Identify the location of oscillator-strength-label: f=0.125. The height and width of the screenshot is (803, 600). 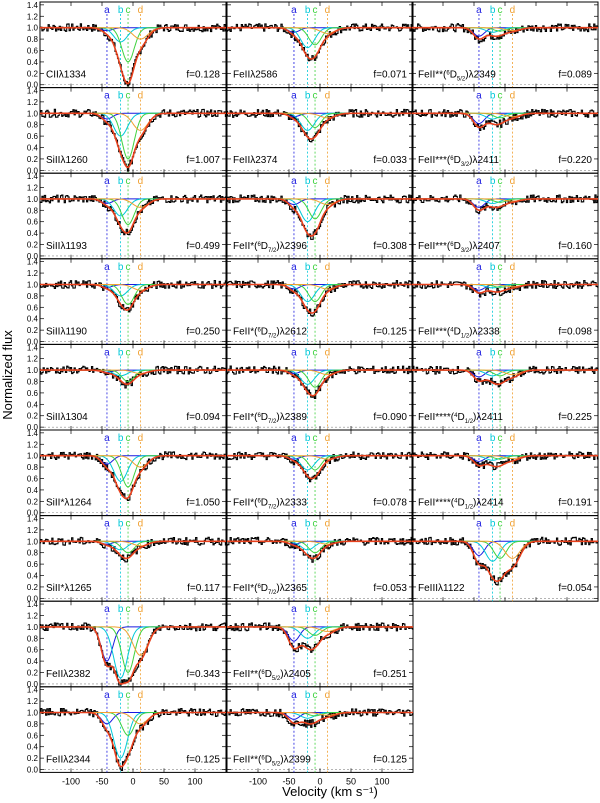
(390, 331).